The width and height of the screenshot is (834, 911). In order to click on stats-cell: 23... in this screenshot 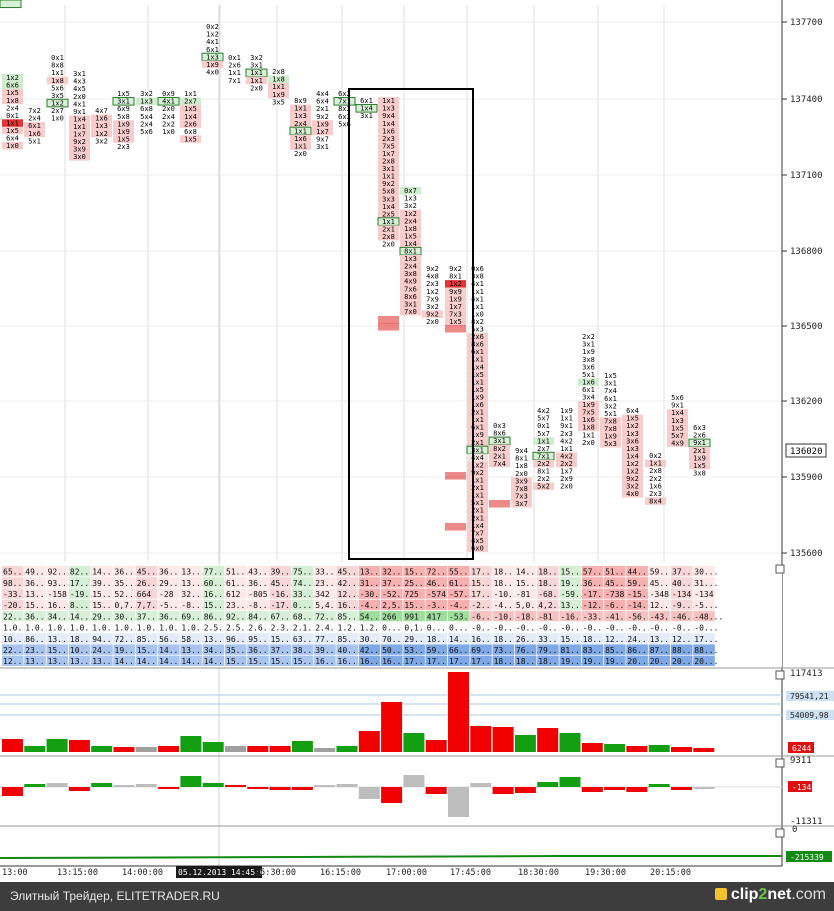, I will do `click(37, 650)`.